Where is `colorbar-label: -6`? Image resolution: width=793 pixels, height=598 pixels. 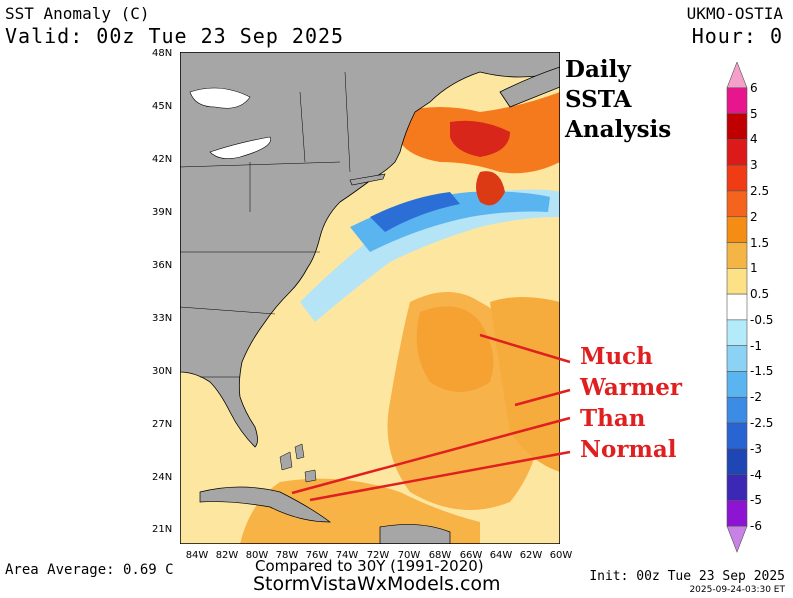 colorbar-label: -6 is located at coordinates (756, 526).